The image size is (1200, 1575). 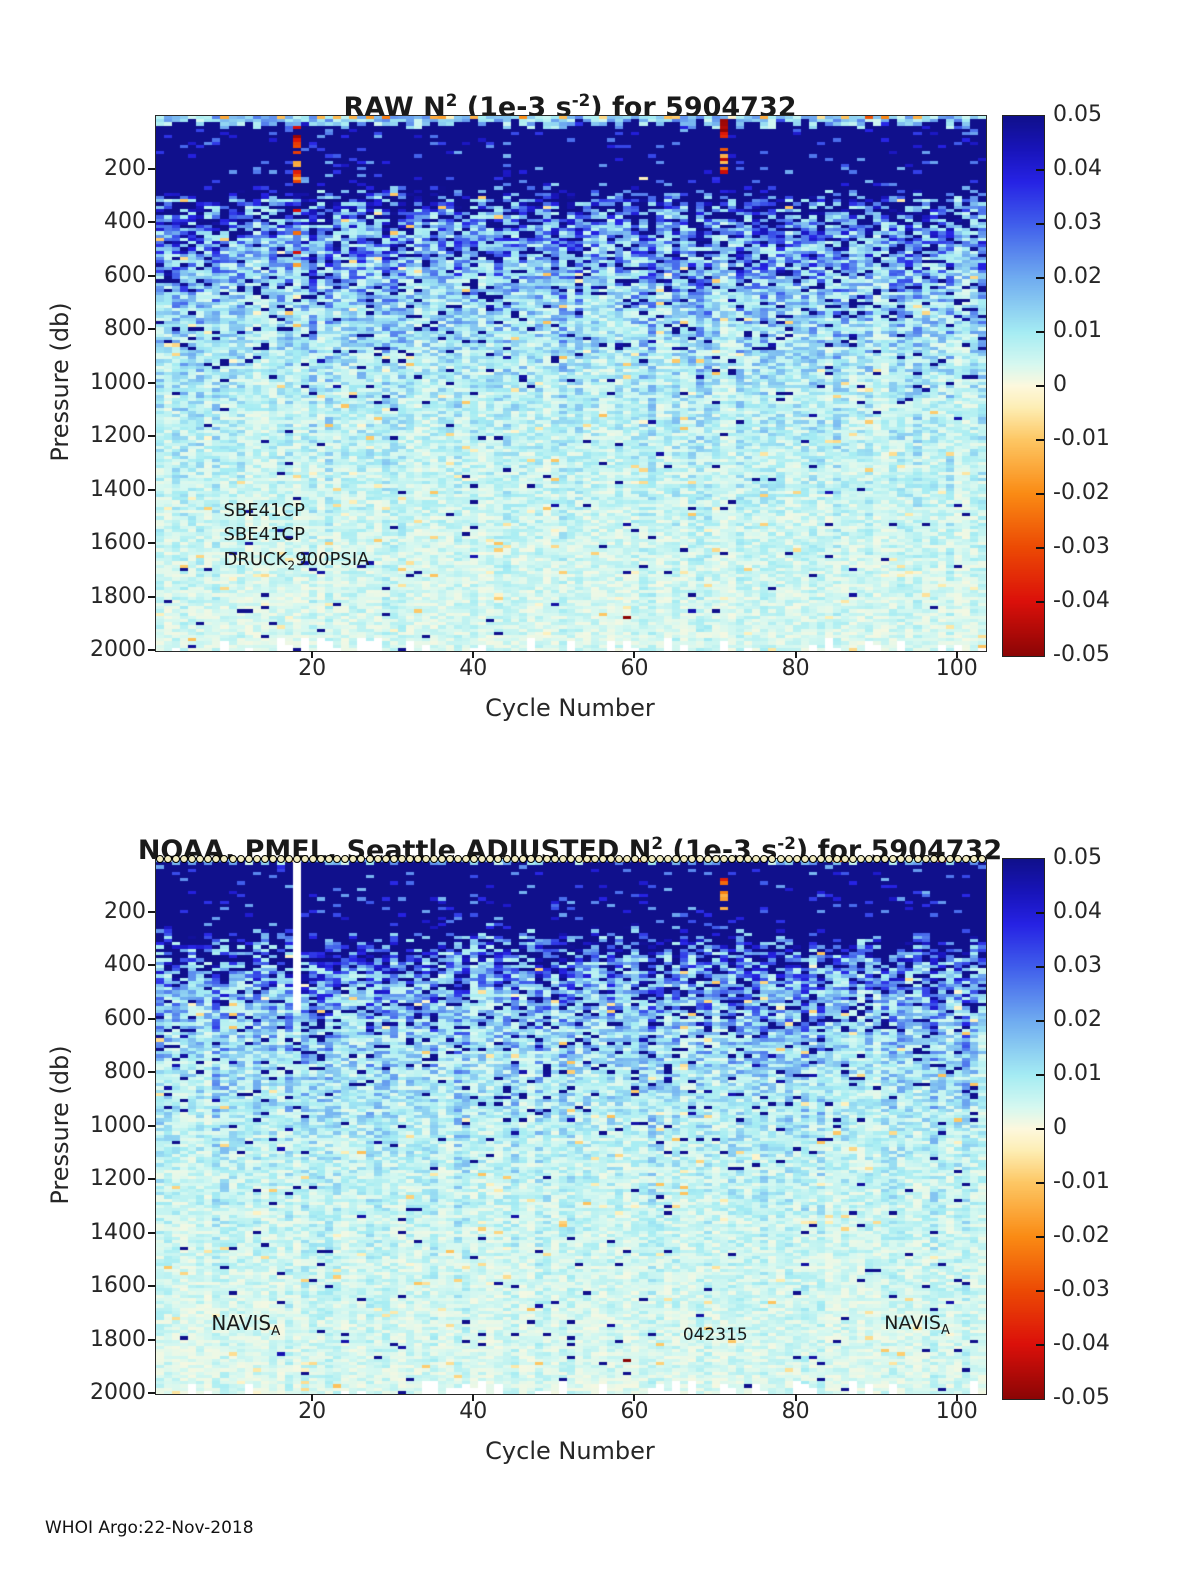 I want to click on colorbar-tick-label: -0.01, so click(x=1081, y=1181).